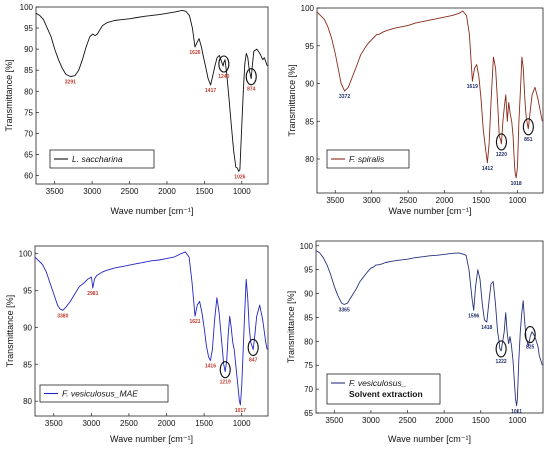 This screenshot has height=459, width=550. I want to click on peak-label: 1596, so click(473, 316).